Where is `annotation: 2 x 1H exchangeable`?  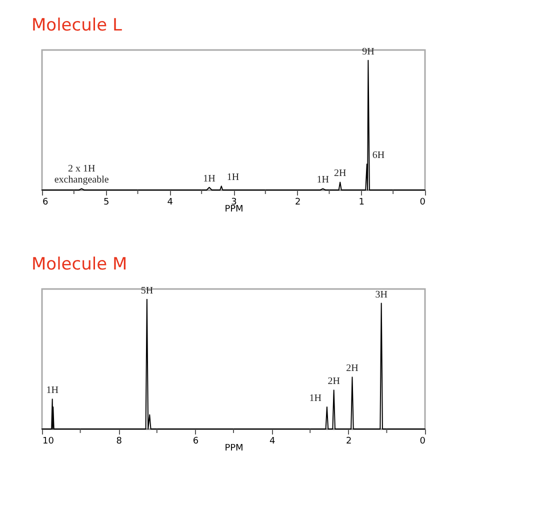 annotation: 2 x 1H exchangeable is located at coordinates (82, 175).